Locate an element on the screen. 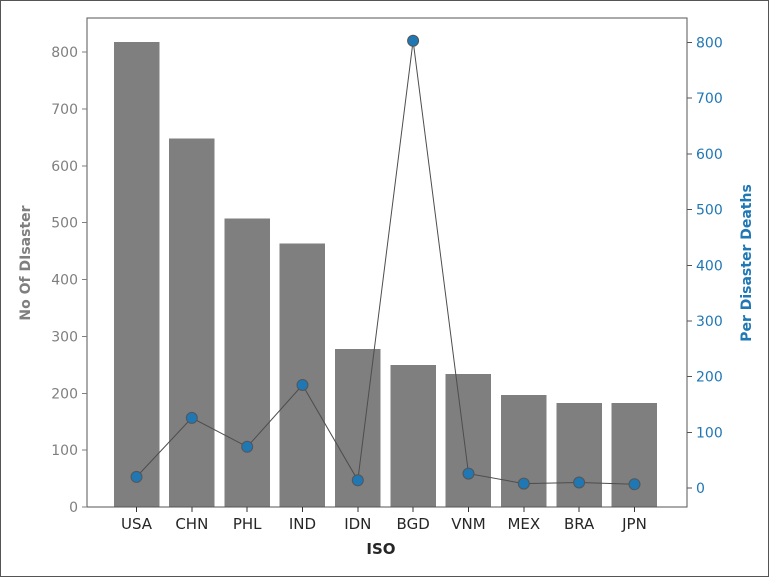 Image resolution: width=769 pixels, height=577 pixels. point-CHN is located at coordinates (191, 417).